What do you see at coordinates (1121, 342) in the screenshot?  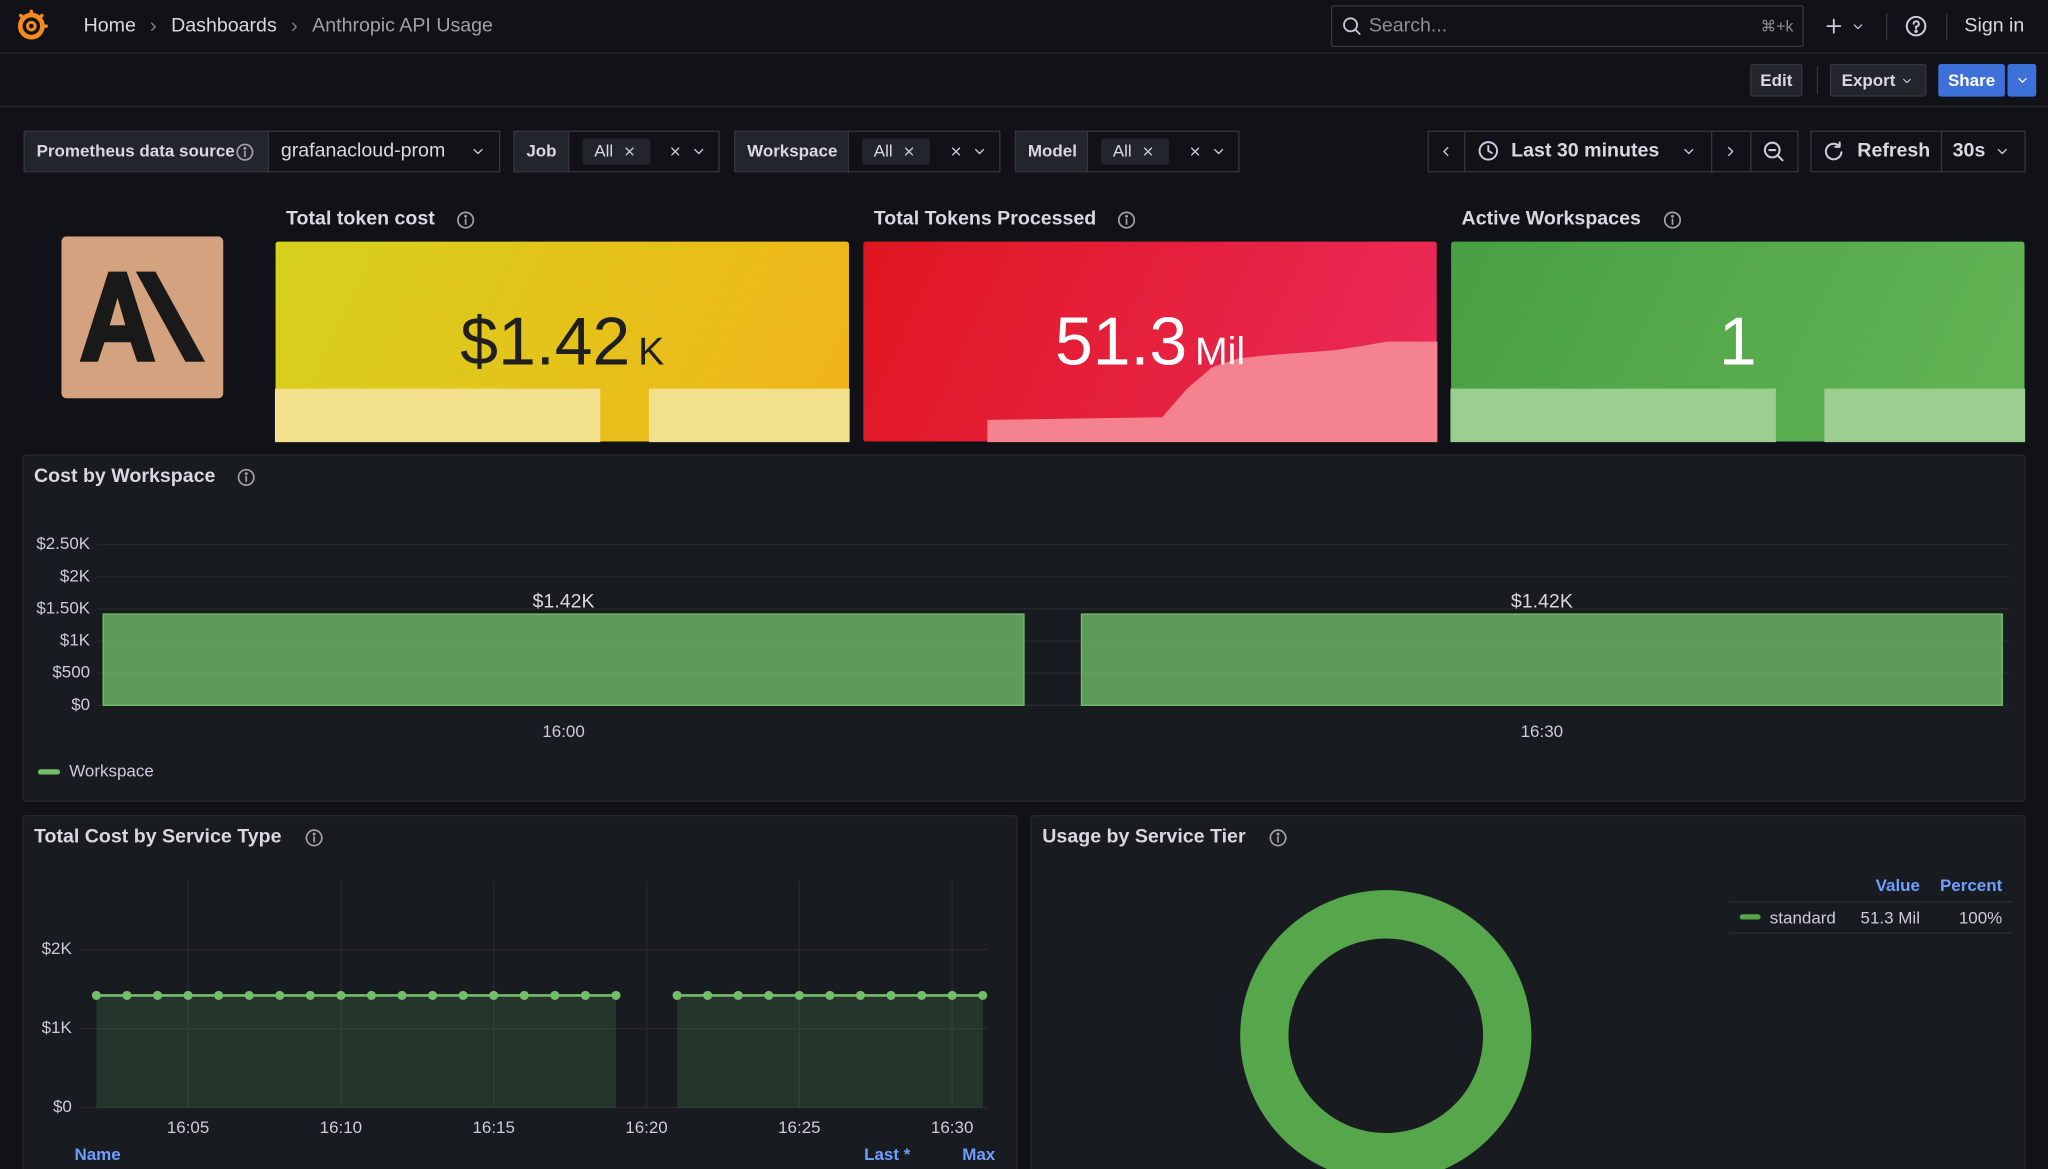 I see `stat-number: 51.3` at bounding box center [1121, 342].